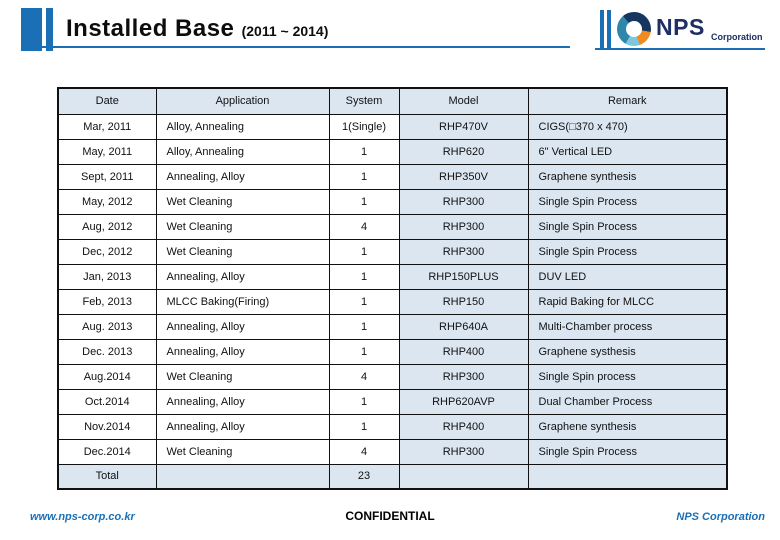 The width and height of the screenshot is (780, 540). I want to click on page-title-text: Installed Base, so click(150, 28).